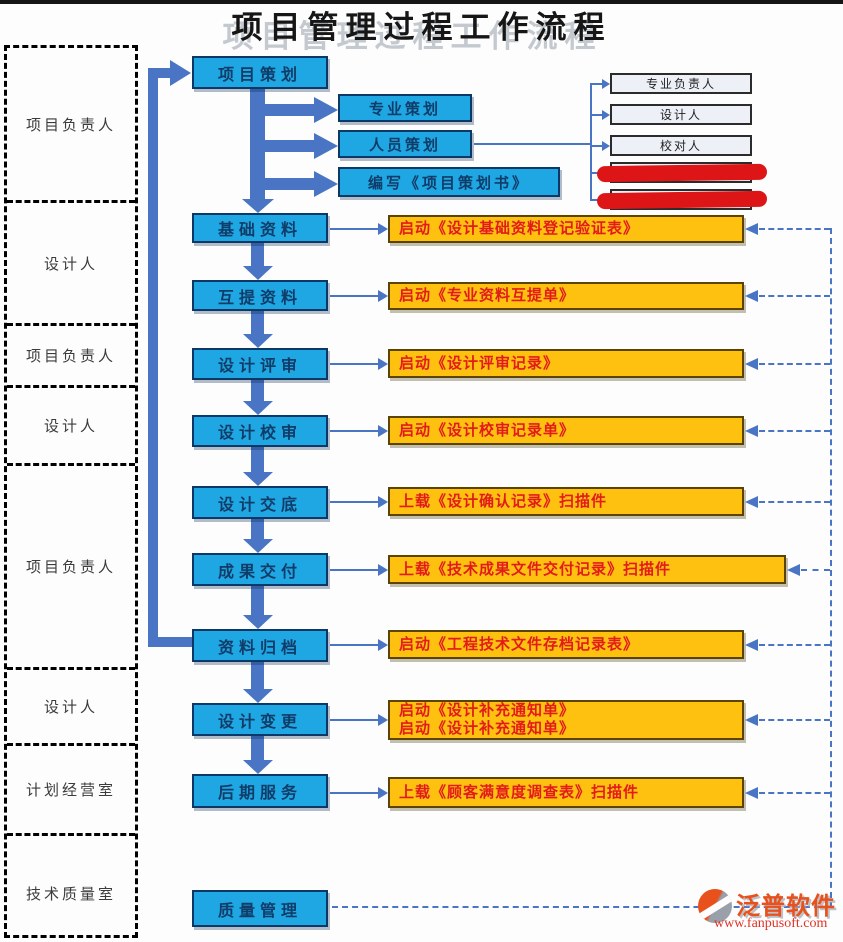 This screenshot has height=942, width=843. Describe the element at coordinates (519, 644) in the screenshot. I see `document-label: 启动《工程技术文件存档记录表》` at that location.